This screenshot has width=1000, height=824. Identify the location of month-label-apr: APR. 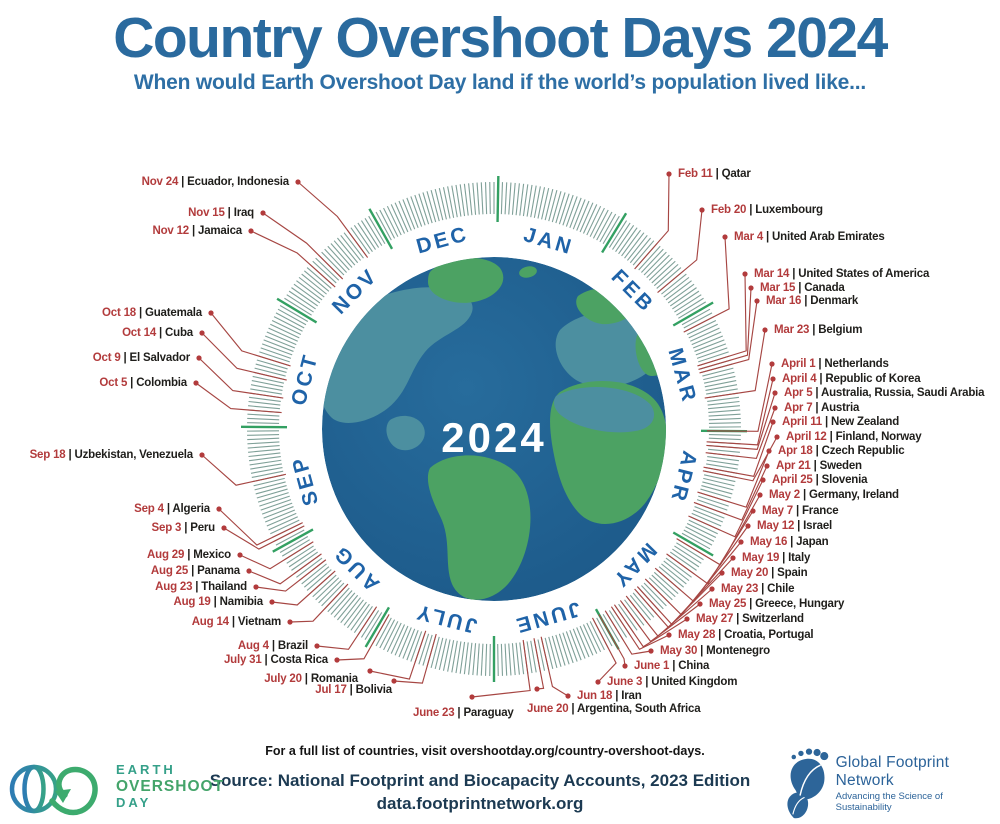
(683, 476).